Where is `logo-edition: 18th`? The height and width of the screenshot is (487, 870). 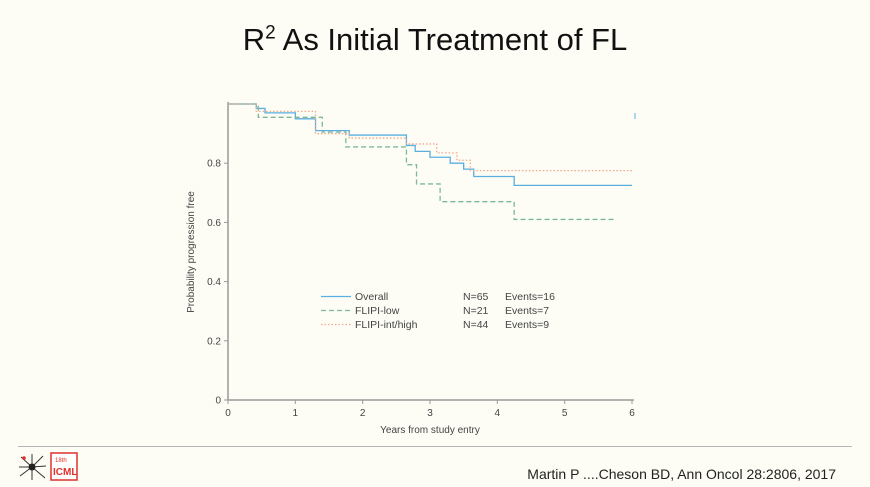
logo-edition: 18th is located at coordinates (61, 461).